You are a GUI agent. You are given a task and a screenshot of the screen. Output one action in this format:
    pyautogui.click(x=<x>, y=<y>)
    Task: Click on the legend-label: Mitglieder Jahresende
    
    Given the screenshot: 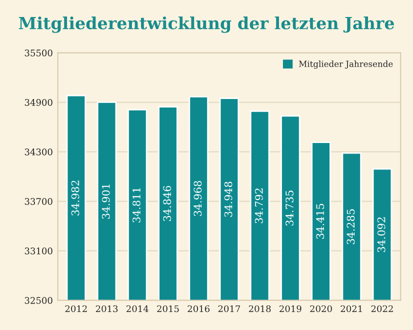 What is the action you would take?
    pyautogui.click(x=346, y=64)
    